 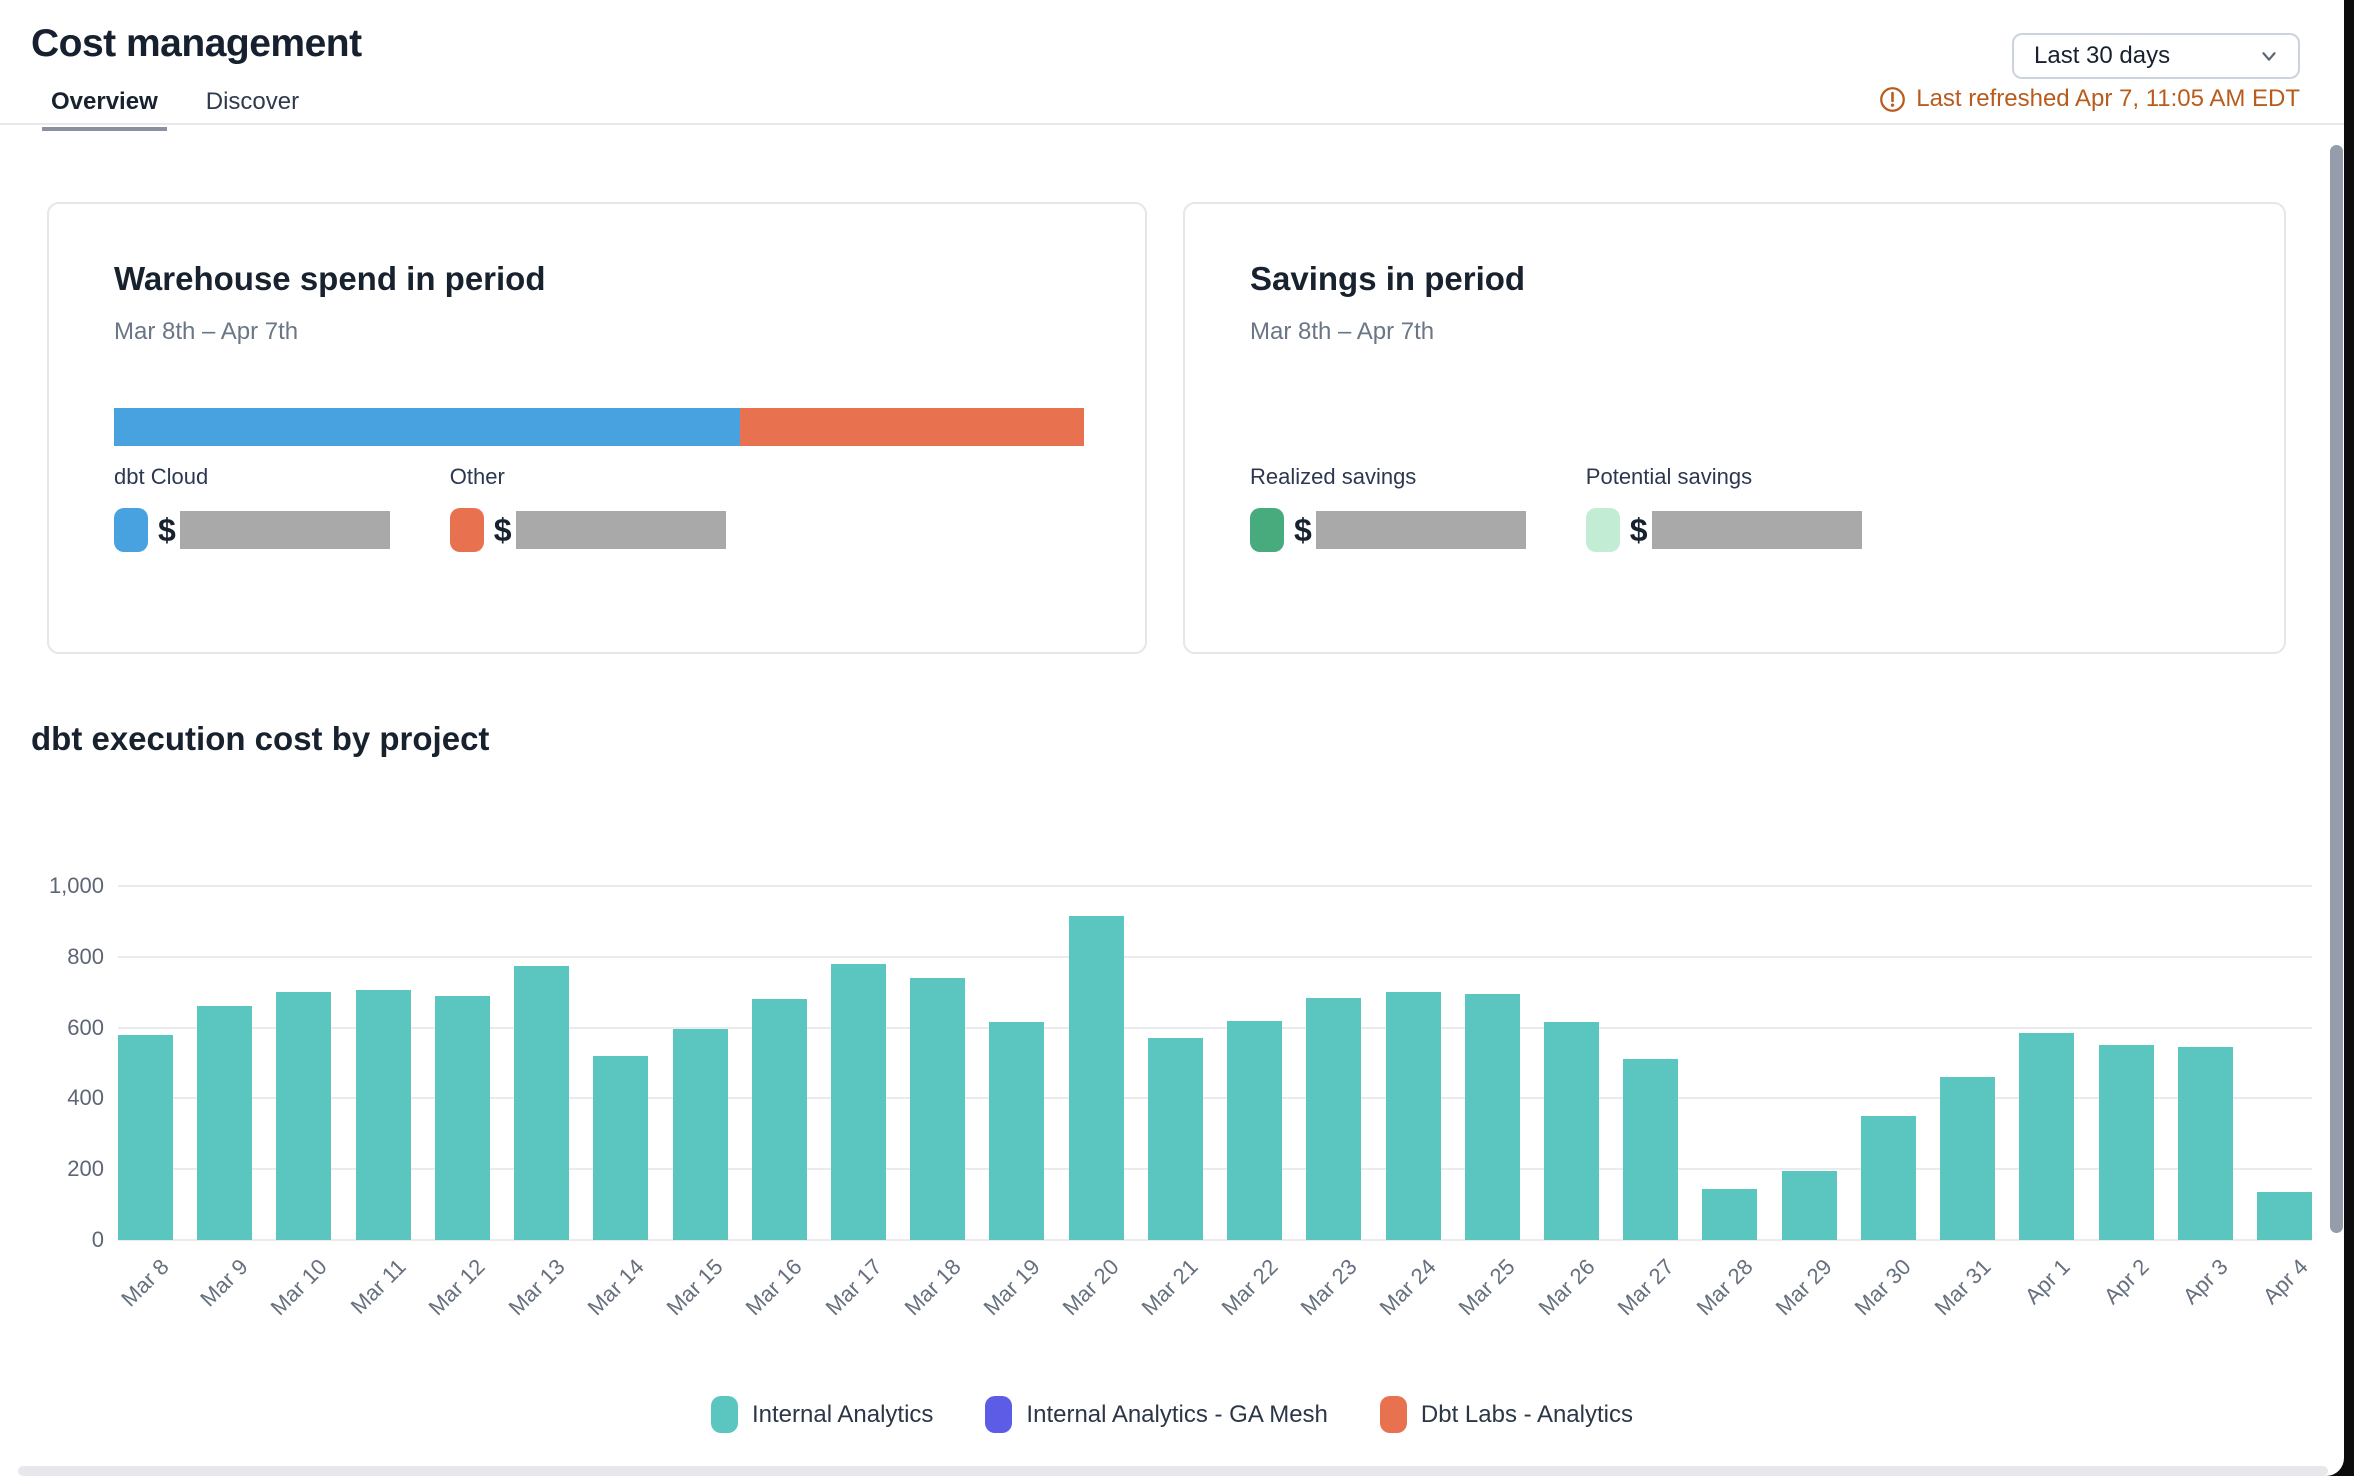 I want to click on x-axis-tick-mar-29: Mar 29, so click(x=1803, y=1287).